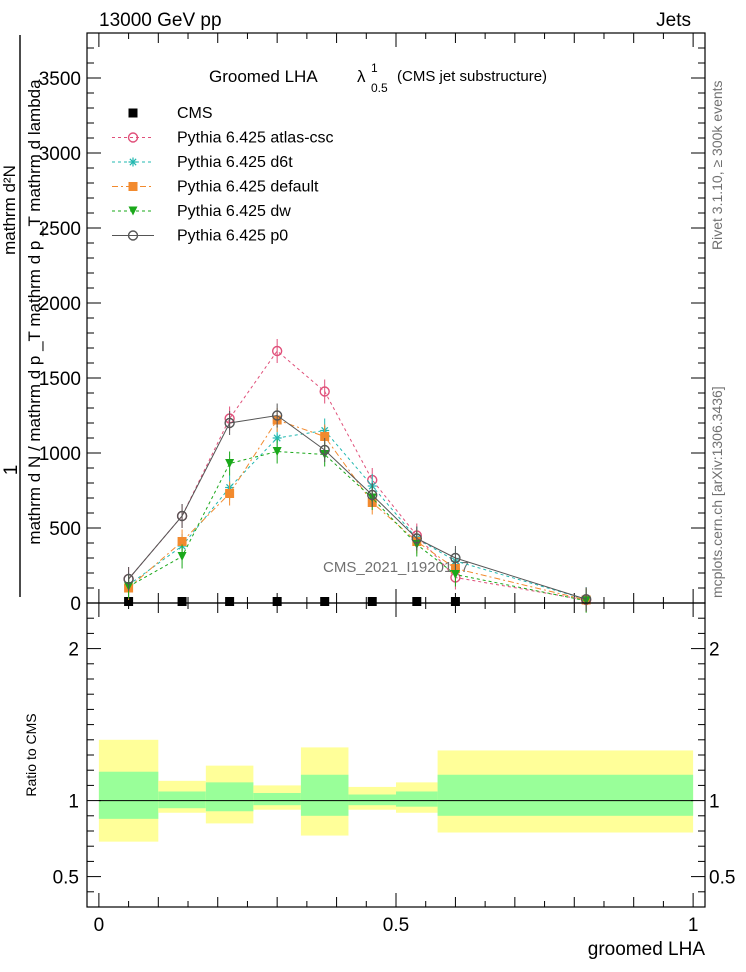  I want to click on series-pythia-6-425-p0, so click(357, 507).